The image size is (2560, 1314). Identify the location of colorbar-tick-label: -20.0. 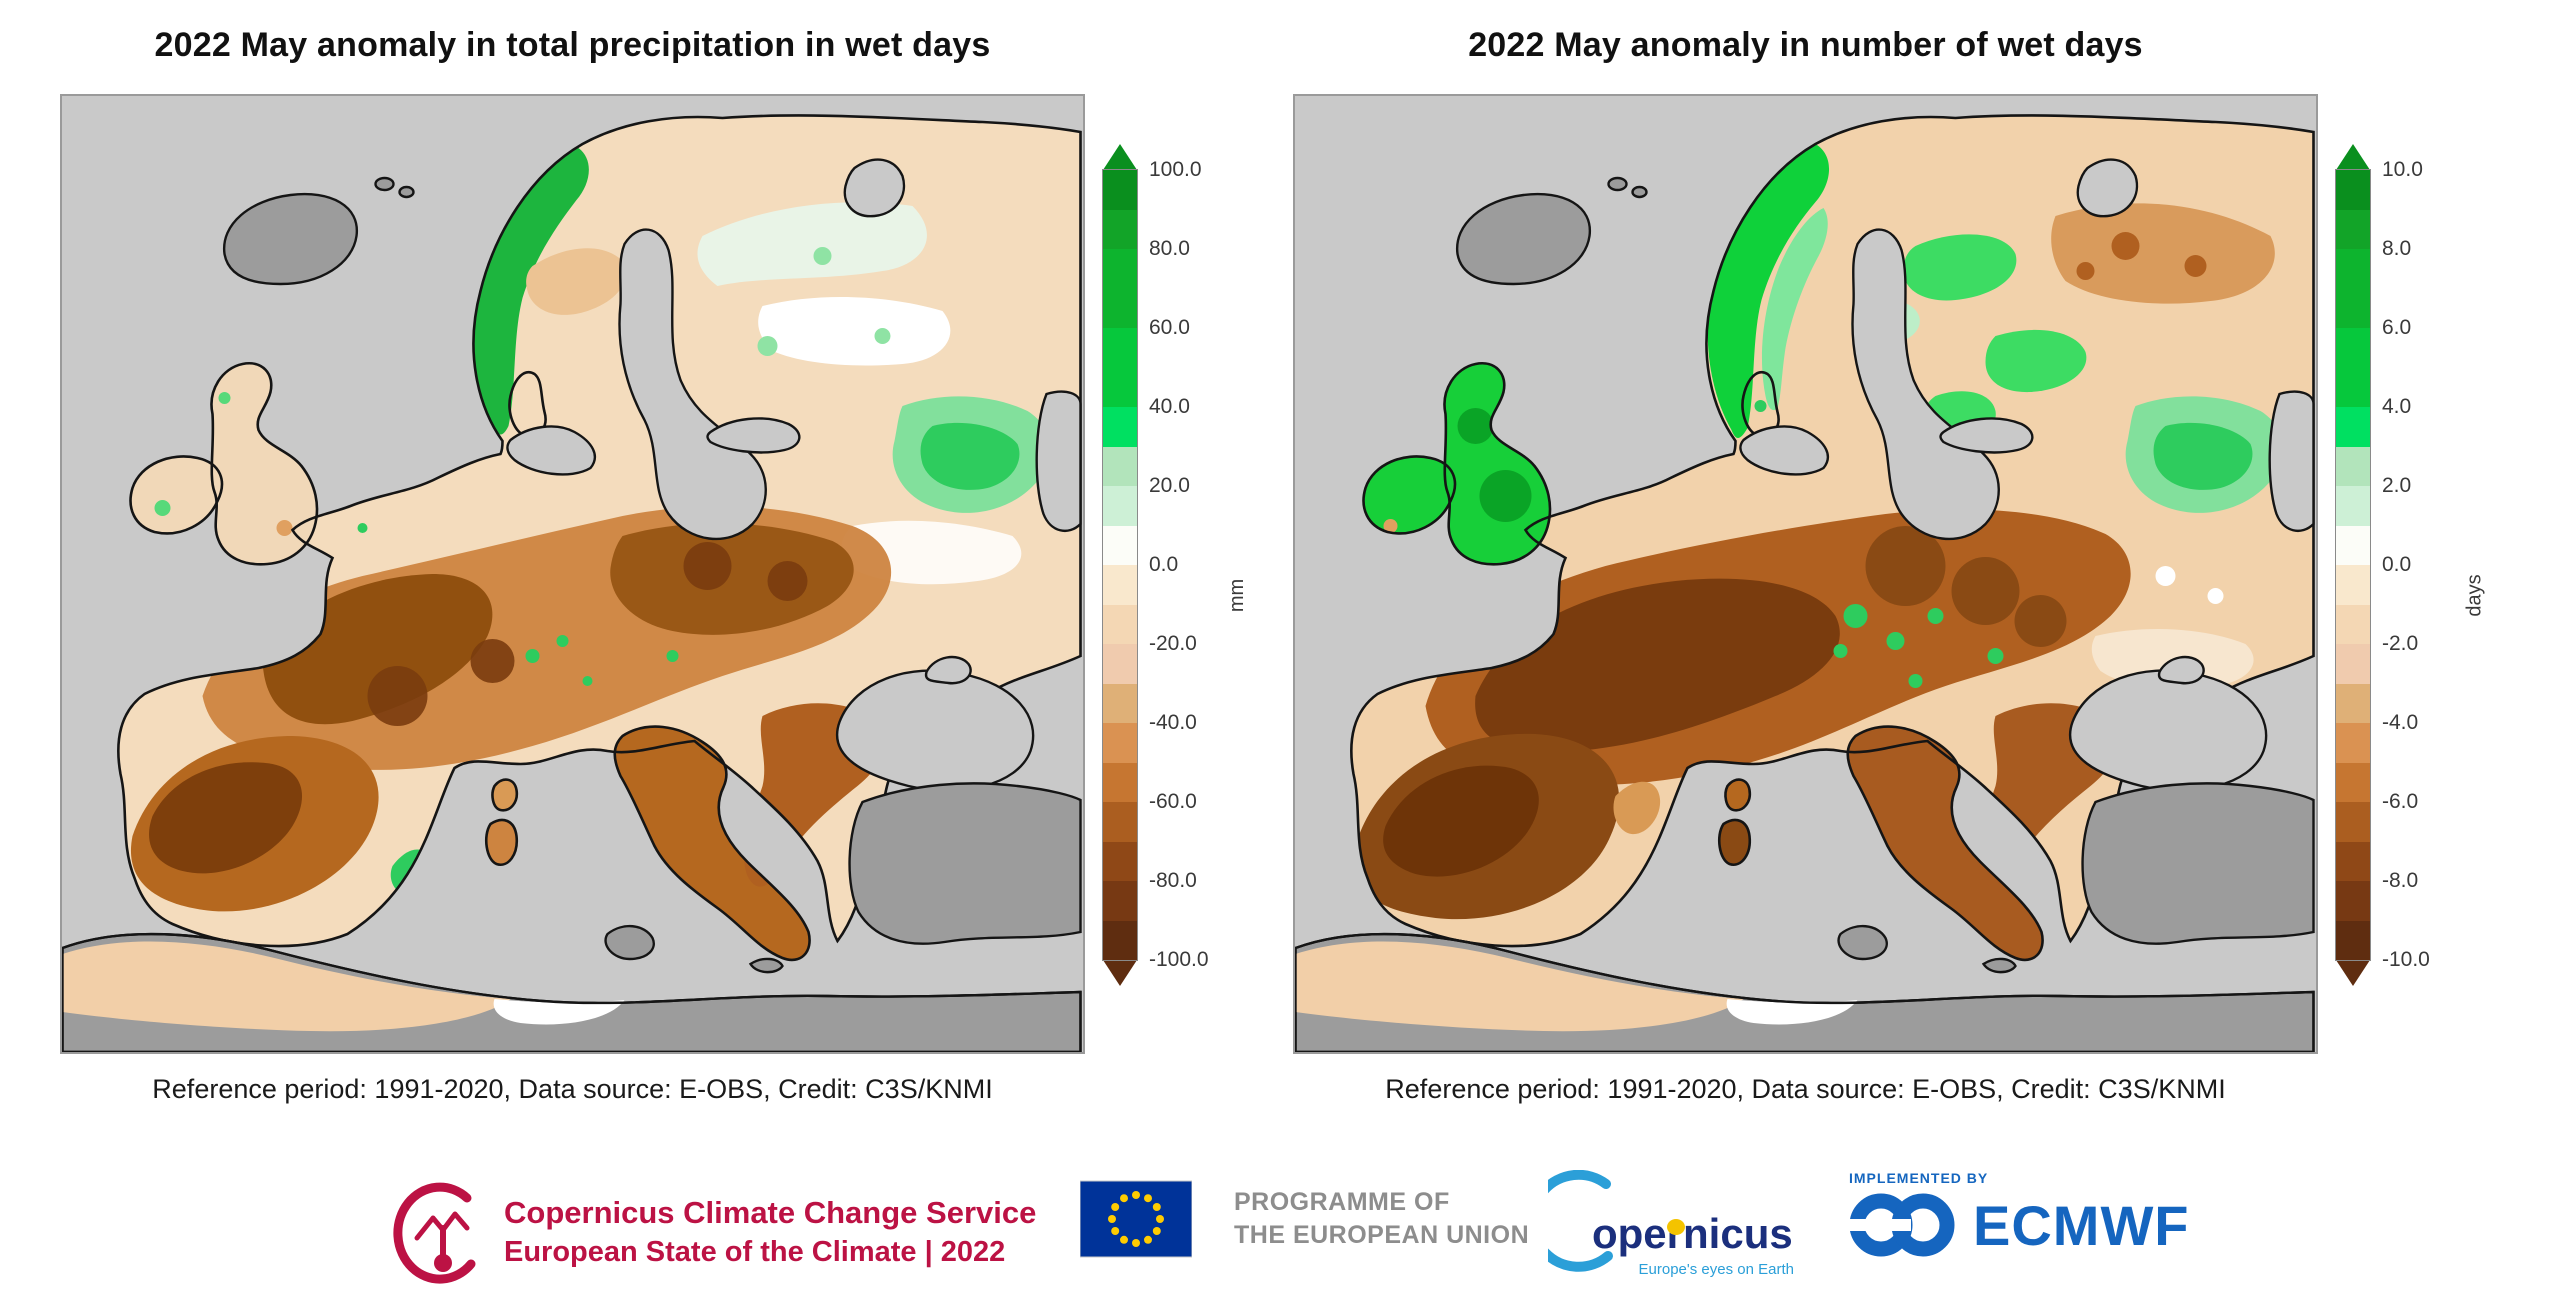
(1173, 643).